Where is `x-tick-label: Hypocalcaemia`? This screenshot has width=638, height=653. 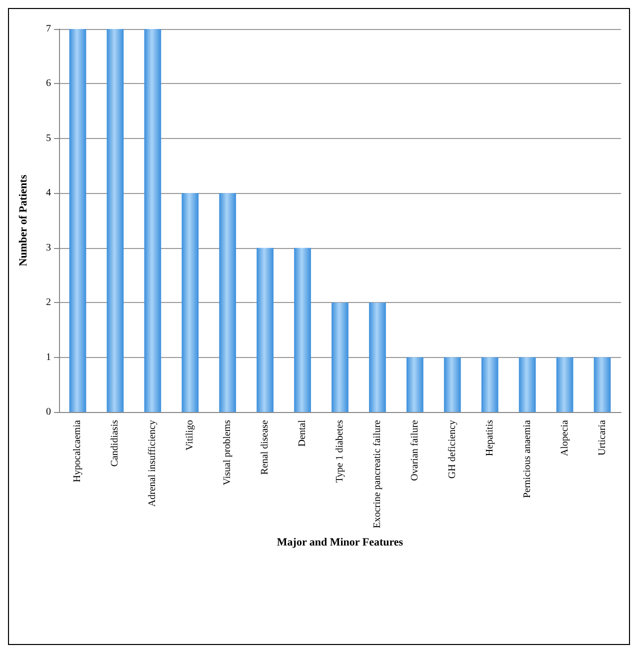
x-tick-label: Hypocalcaemia is located at coordinates (78, 450).